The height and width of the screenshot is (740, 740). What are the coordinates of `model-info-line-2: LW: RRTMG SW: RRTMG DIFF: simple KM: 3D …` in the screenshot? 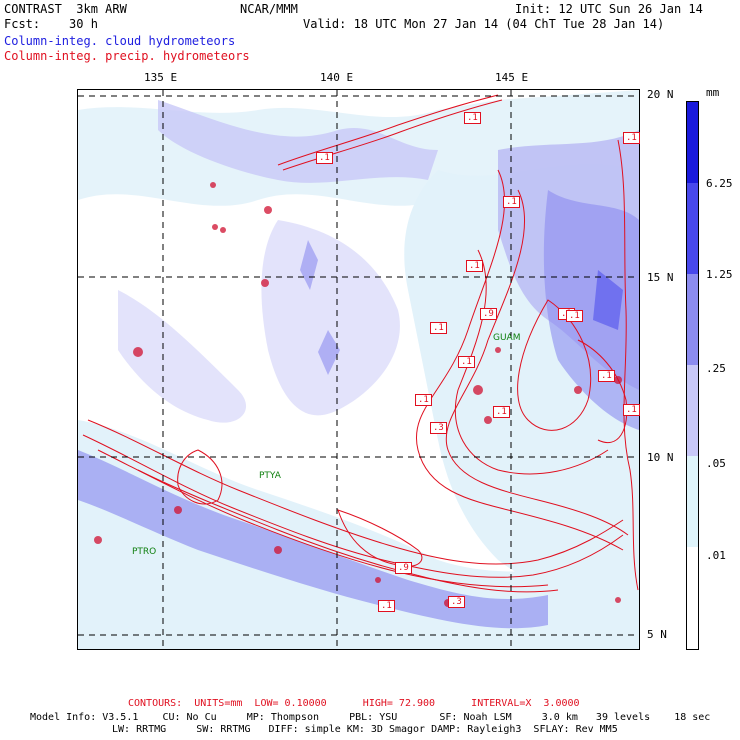 It's located at (365, 729).